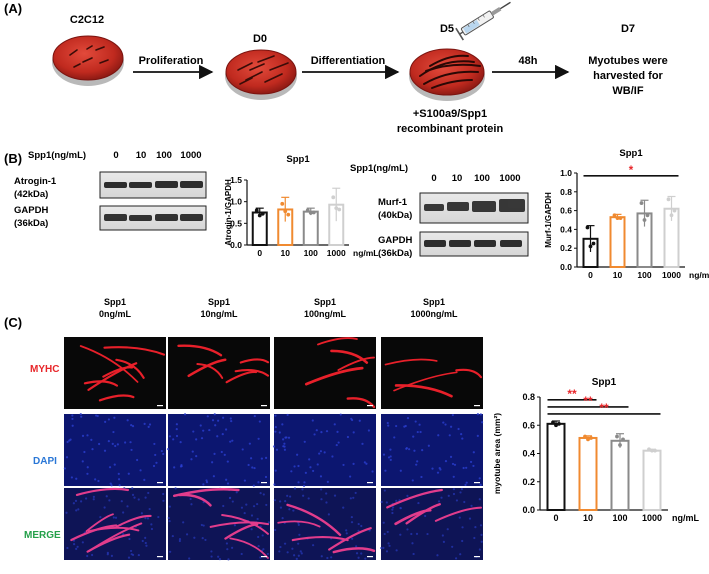  I want to click on arrow-label-48h: 48h, so click(528, 61).